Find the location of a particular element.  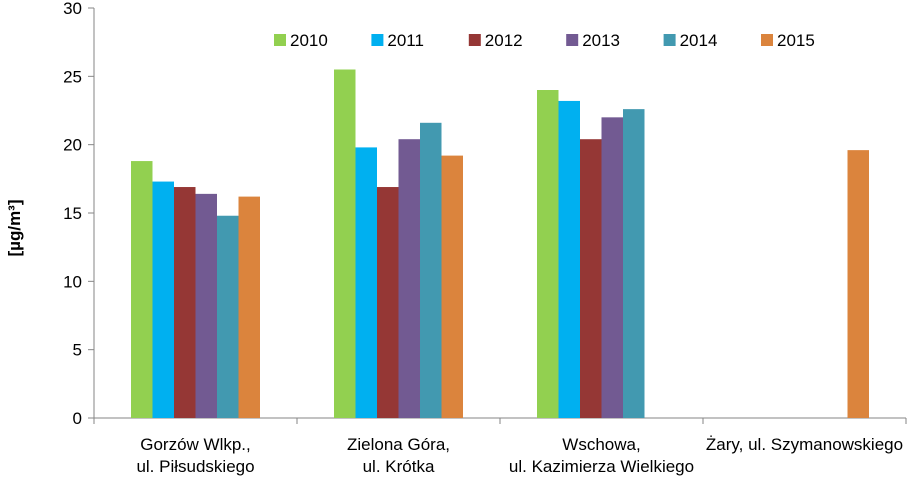

x-category-label: Wschowa, is located at coordinates (601, 444).